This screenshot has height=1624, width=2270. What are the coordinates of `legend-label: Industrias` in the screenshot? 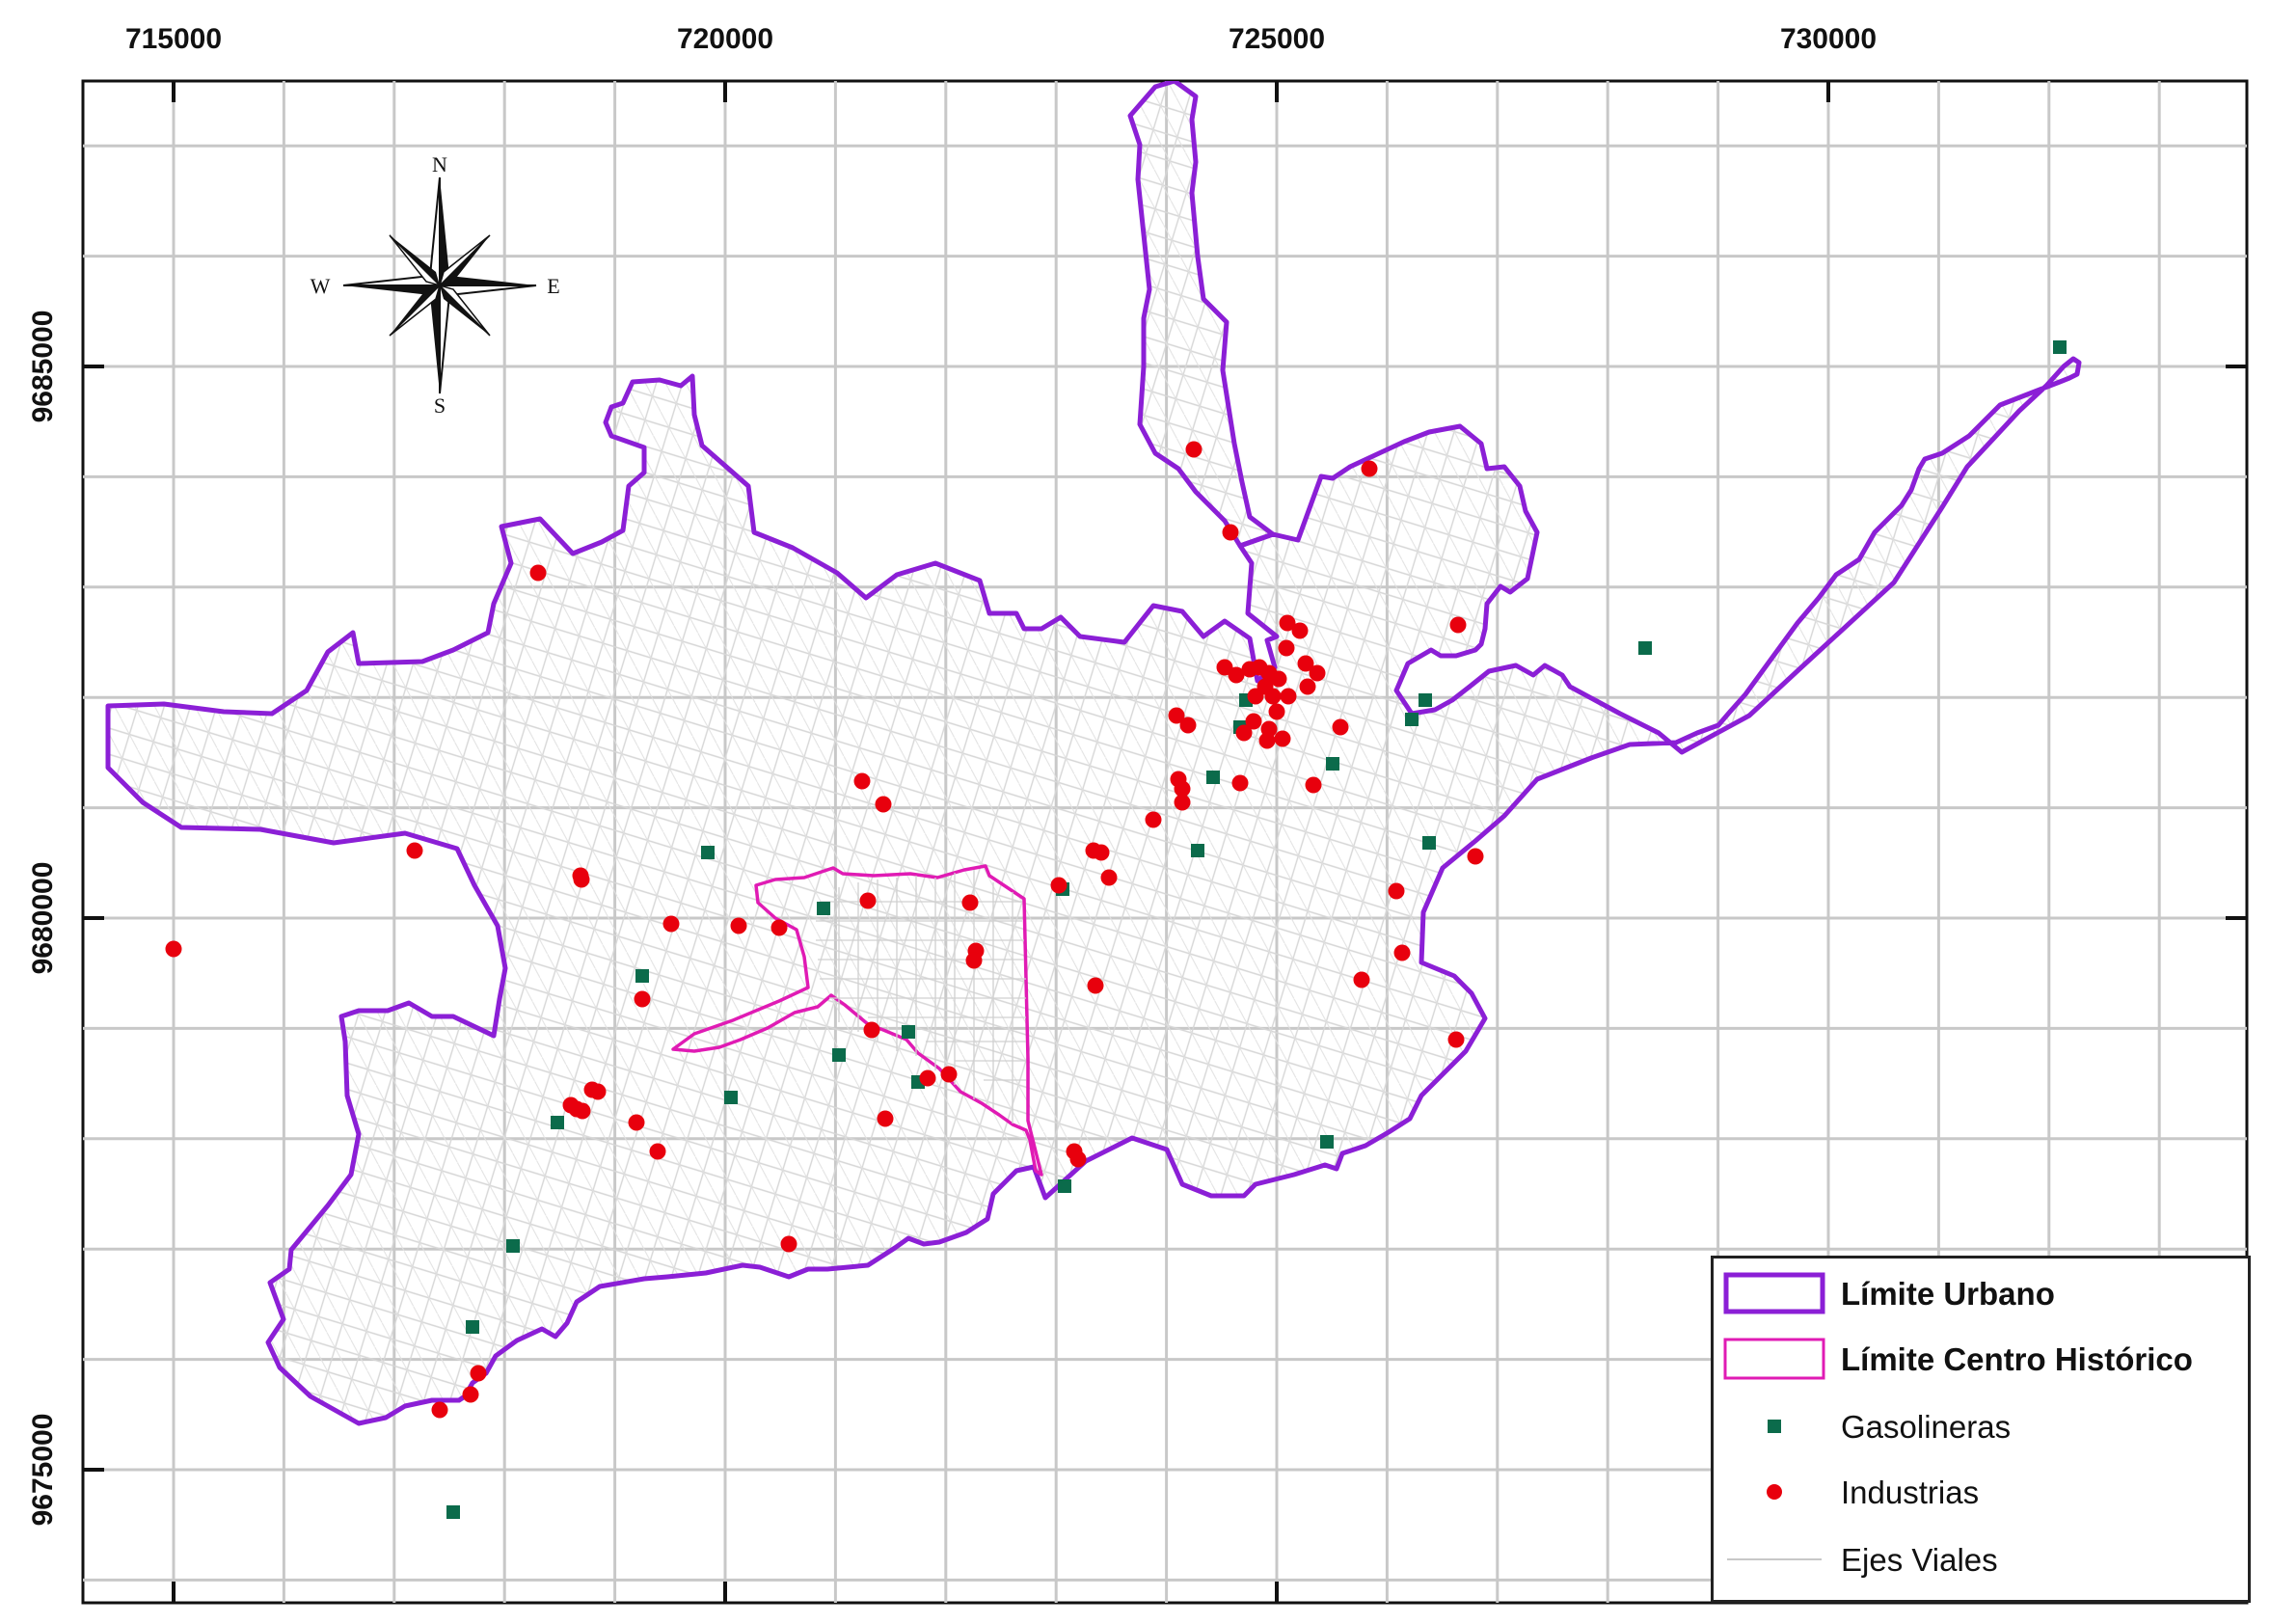 It's located at (1910, 1492).